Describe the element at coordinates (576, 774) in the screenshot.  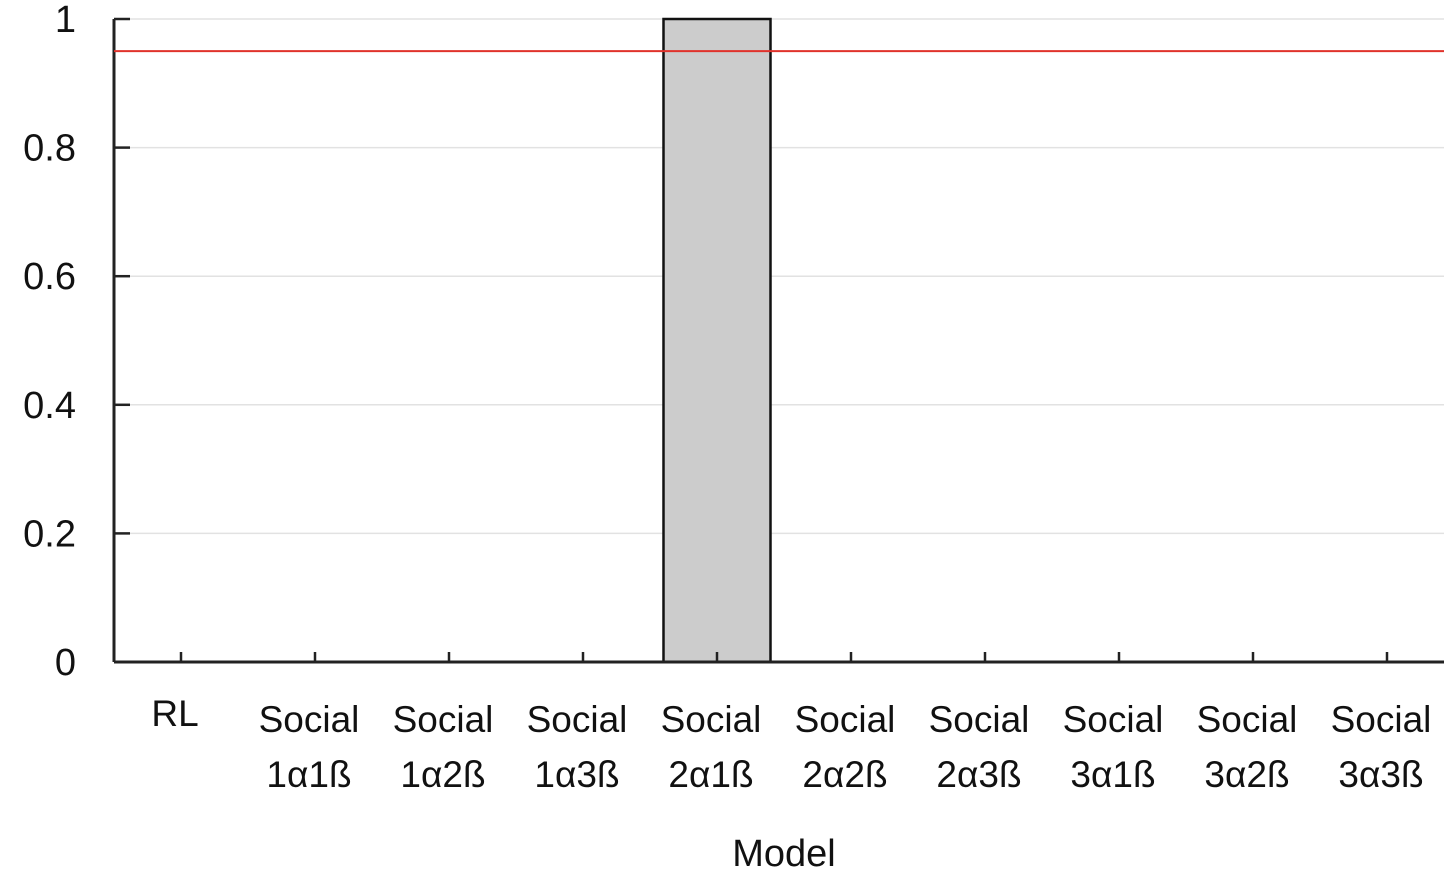
I see `x-tick-label: 1α3ß` at that location.